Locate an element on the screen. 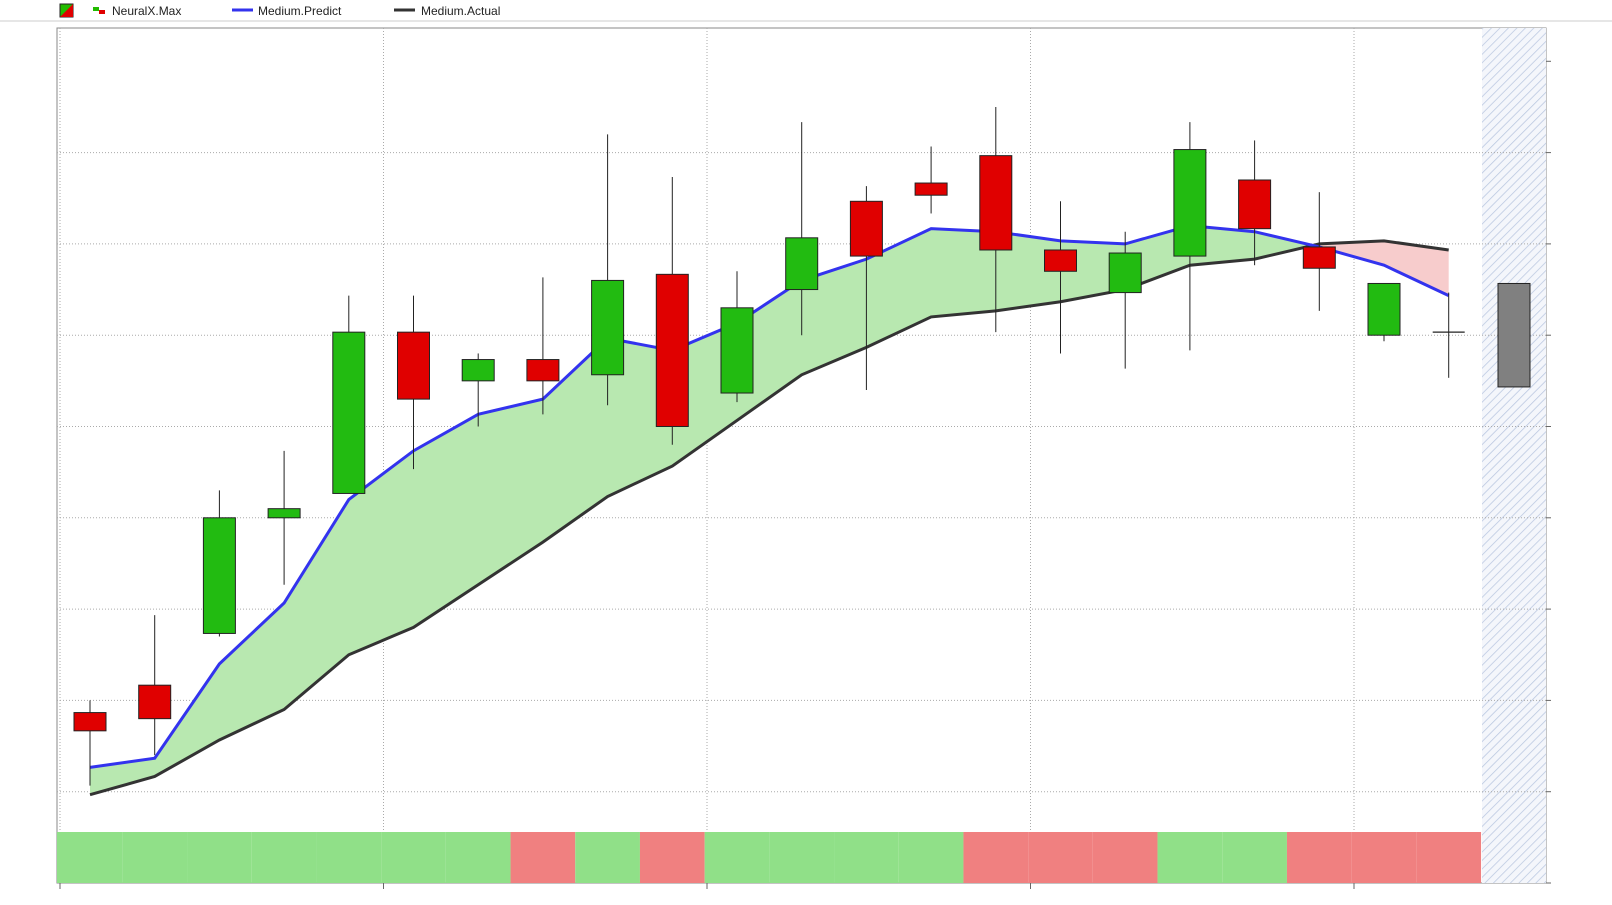 This screenshot has height=905, width=1612. legend-item-neuralx: NeuralX.Max is located at coordinates (137, 11).